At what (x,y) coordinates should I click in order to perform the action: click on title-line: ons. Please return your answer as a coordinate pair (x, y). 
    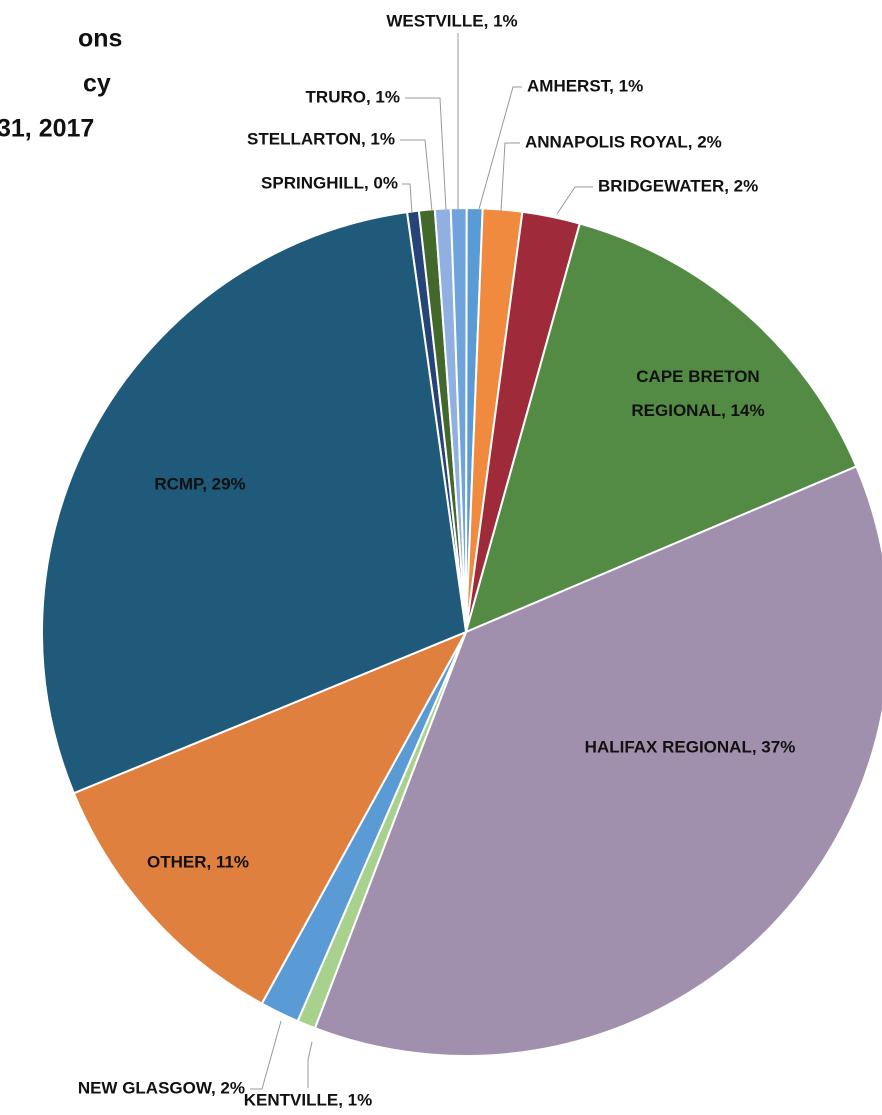
    Looking at the image, I should click on (100, 39).